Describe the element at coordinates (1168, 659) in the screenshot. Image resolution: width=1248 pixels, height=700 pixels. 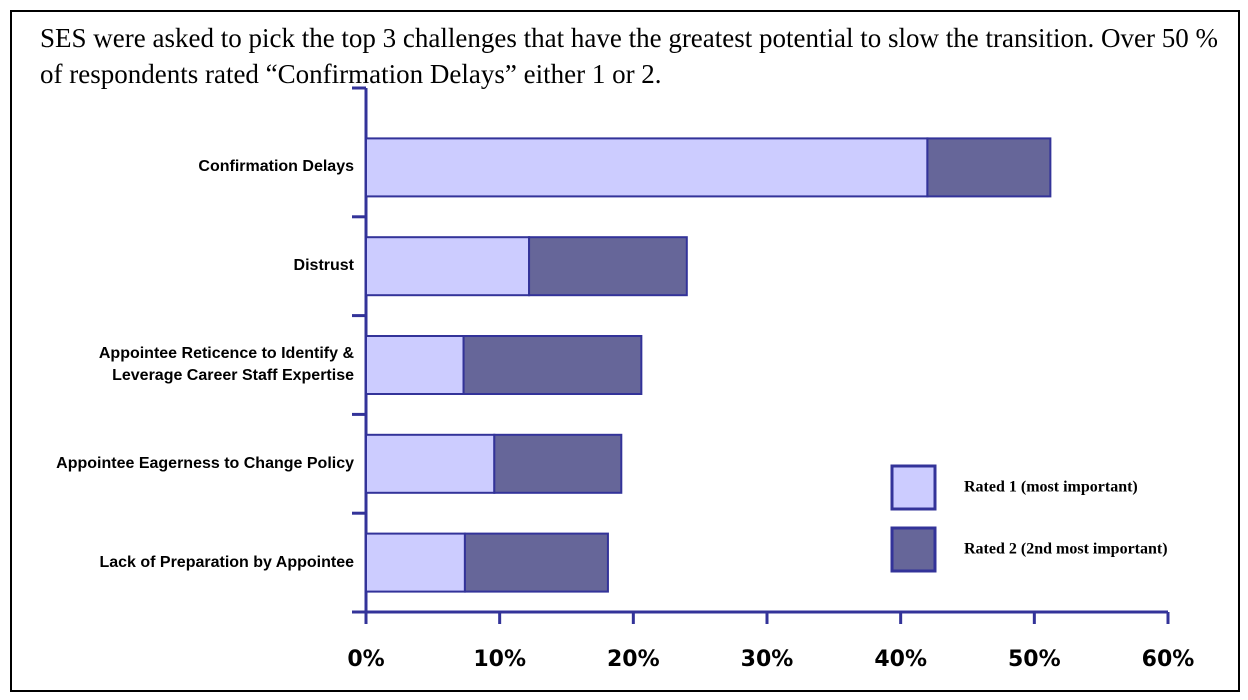
I see `x-tick-label: 60%` at that location.